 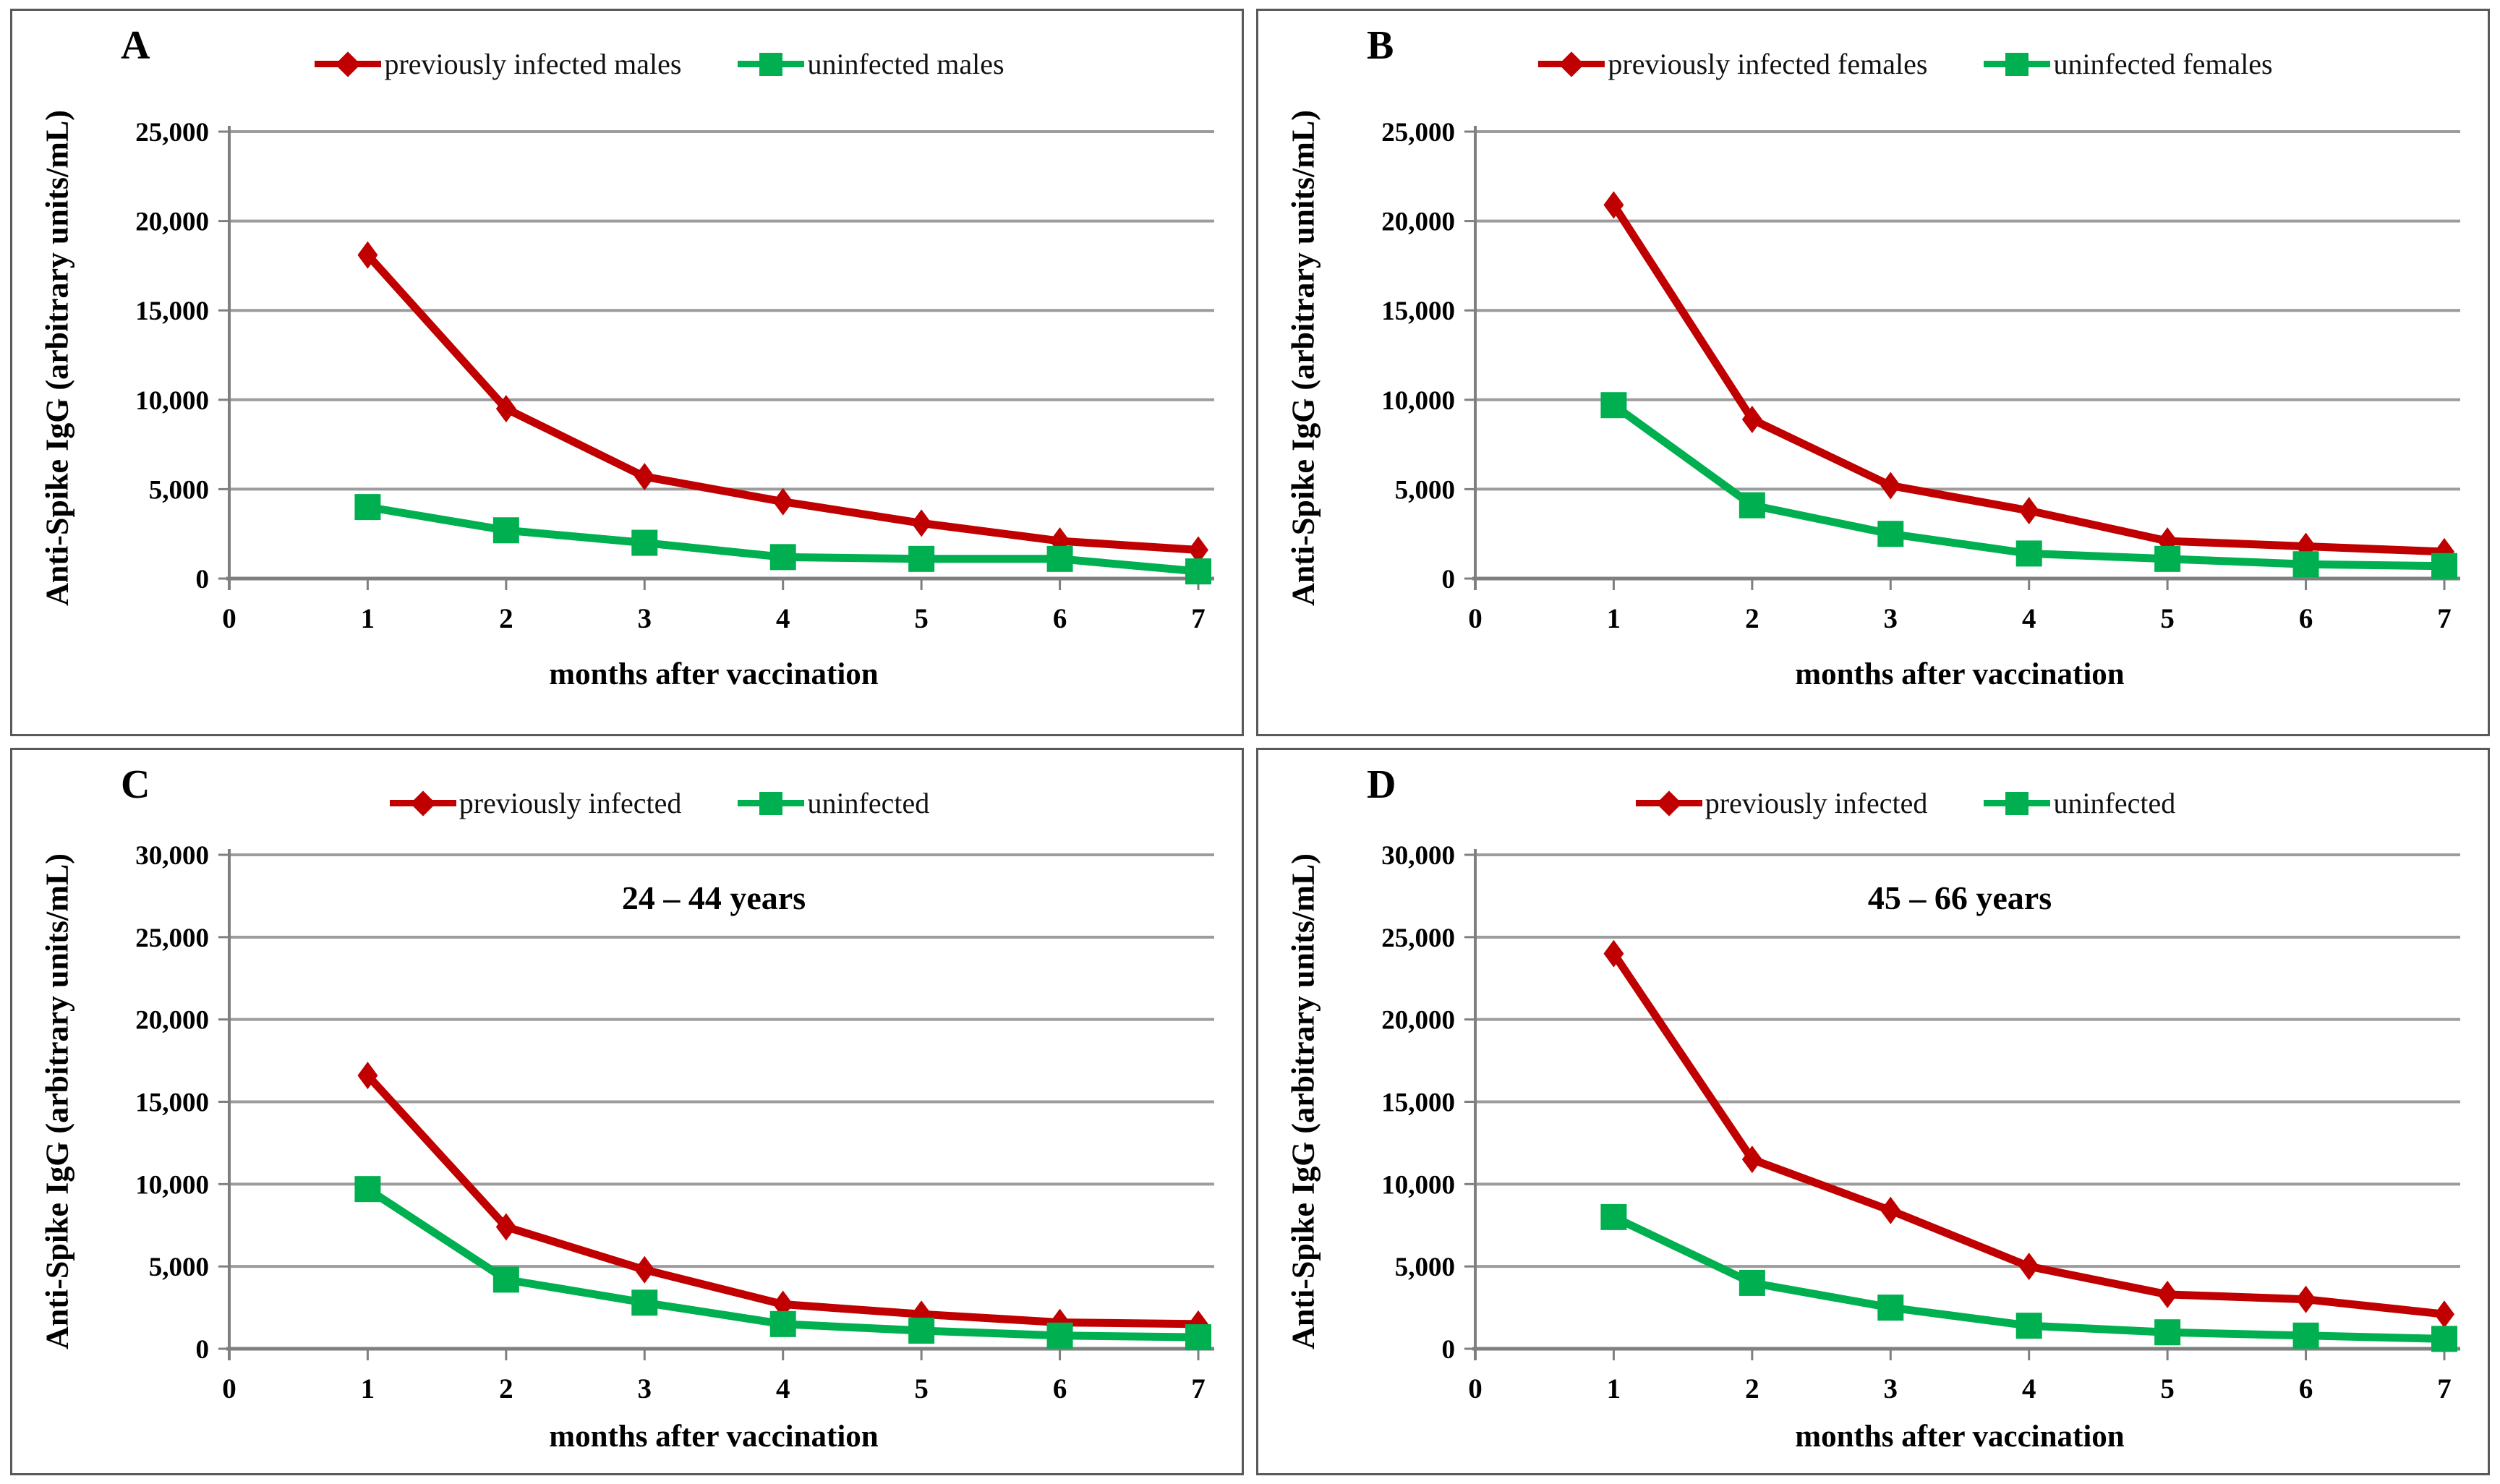 What do you see at coordinates (1381, 784) in the screenshot?
I see `panel-d-letter: D` at bounding box center [1381, 784].